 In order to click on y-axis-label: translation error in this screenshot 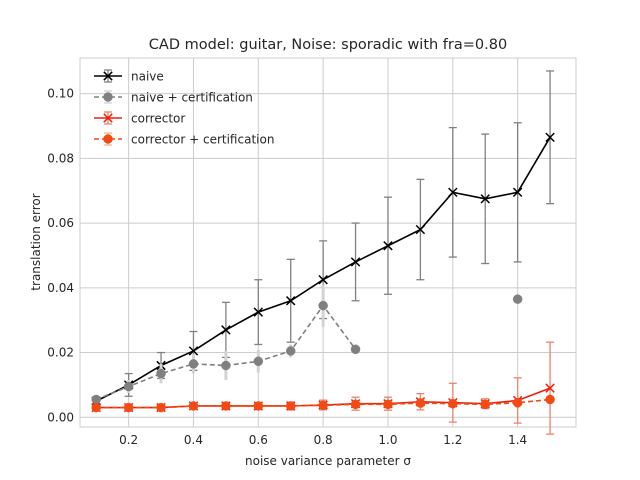, I will do `click(36, 241)`.